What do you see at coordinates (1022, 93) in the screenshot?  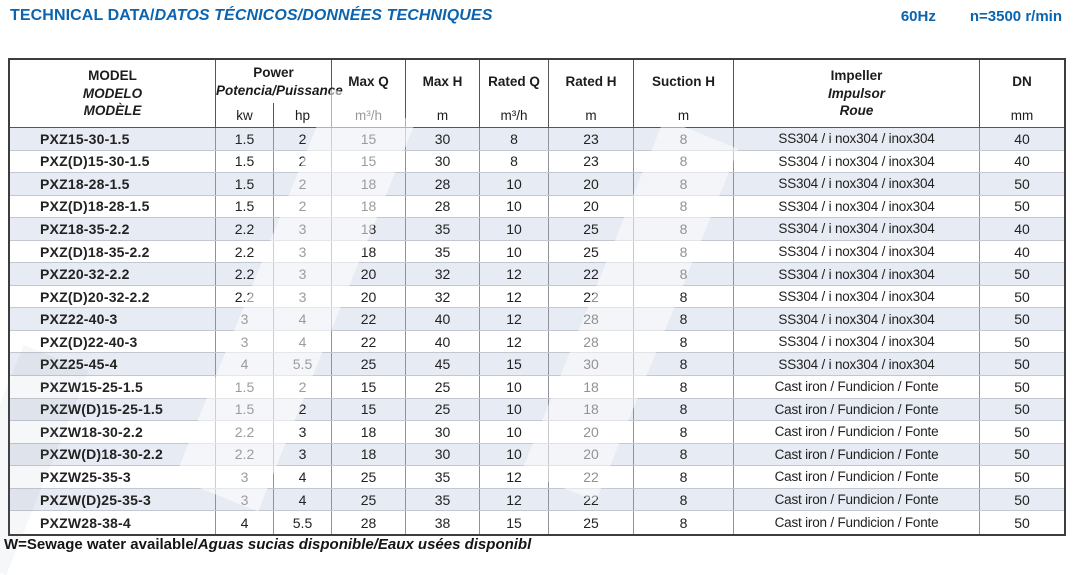 I see `column-header-dn: DN mm` at bounding box center [1022, 93].